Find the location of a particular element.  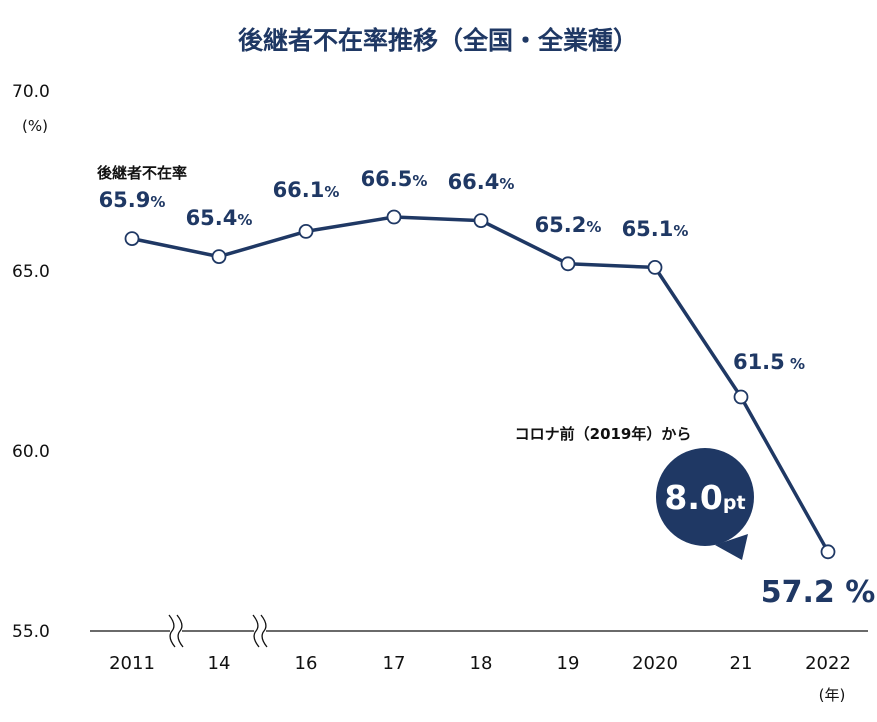

data-label: 65.1% is located at coordinates (655, 229).